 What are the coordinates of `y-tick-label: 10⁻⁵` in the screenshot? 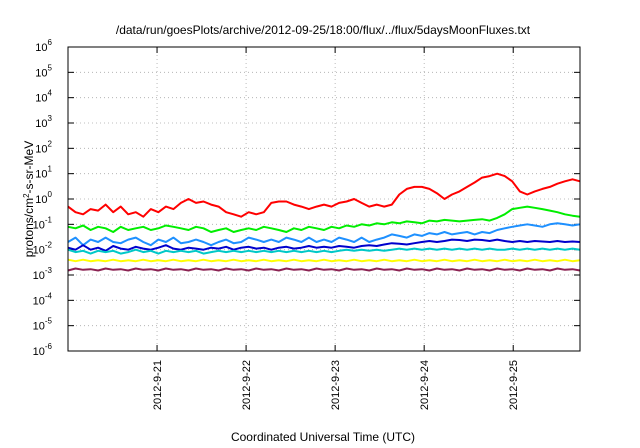 It's located at (43, 325).